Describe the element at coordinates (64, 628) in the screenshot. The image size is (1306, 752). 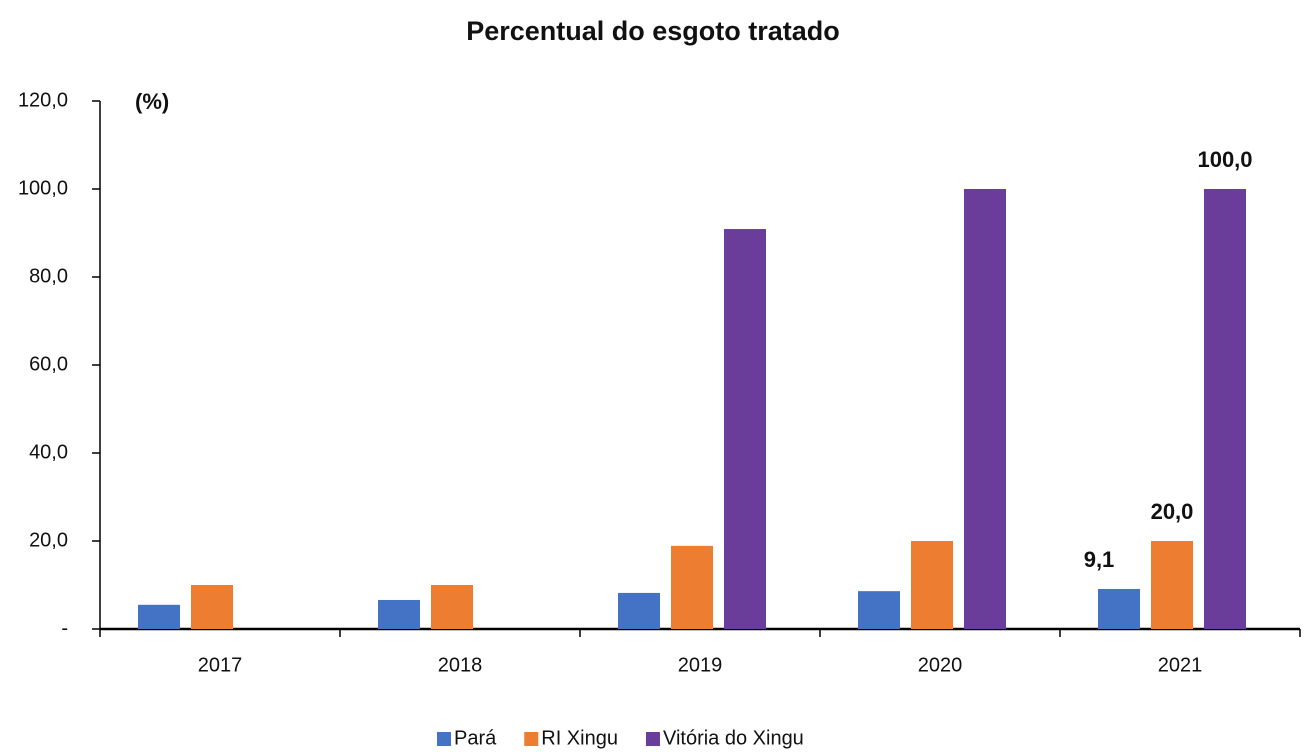
I see `y-tick-label: -` at that location.